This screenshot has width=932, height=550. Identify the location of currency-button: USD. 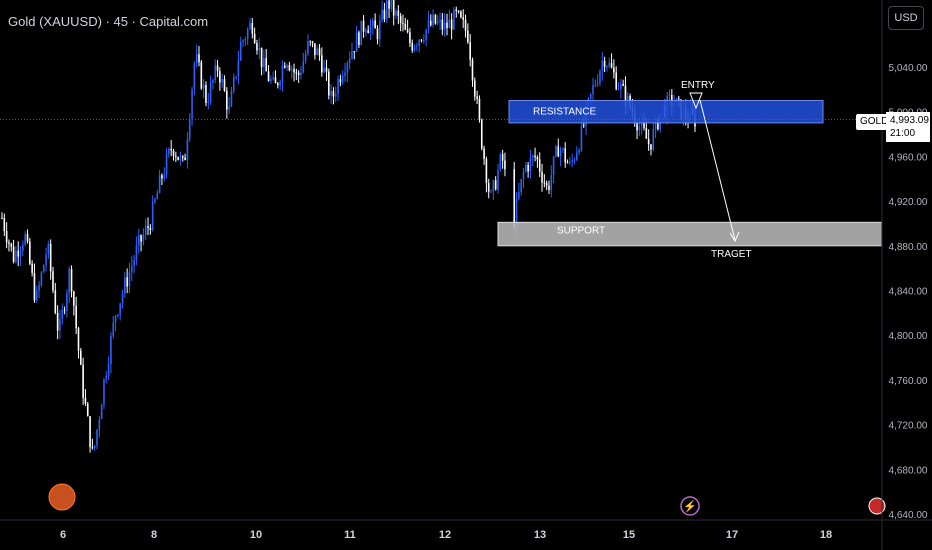
(906, 18).